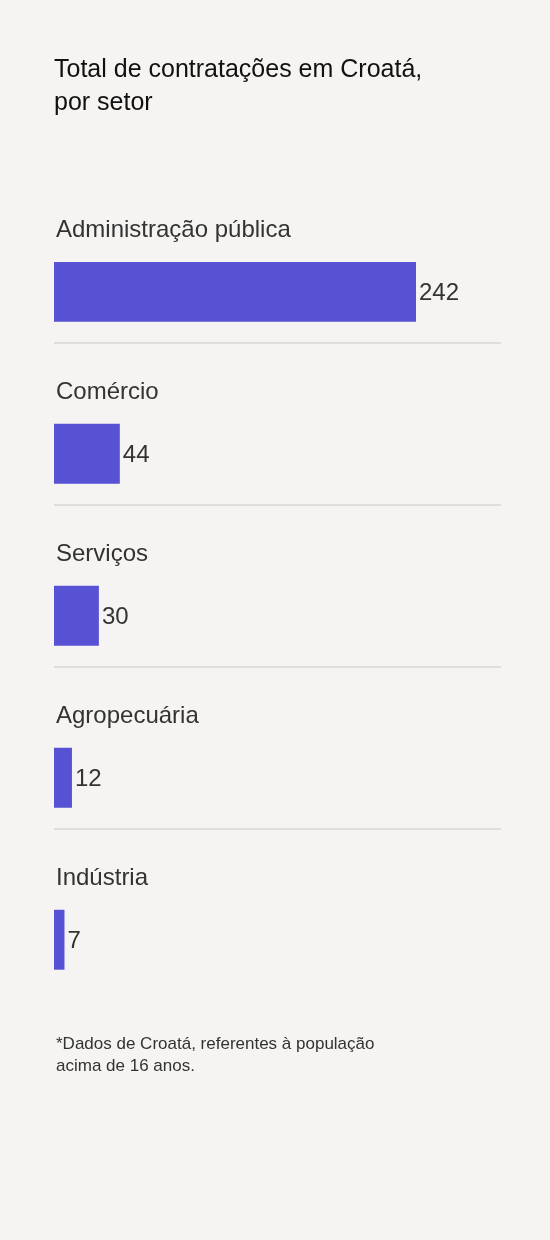 This screenshot has width=550, height=1240. What do you see at coordinates (215, 1055) in the screenshot?
I see `text: *Dados de Croatá, referentes à população acima de 16 anos.` at bounding box center [215, 1055].